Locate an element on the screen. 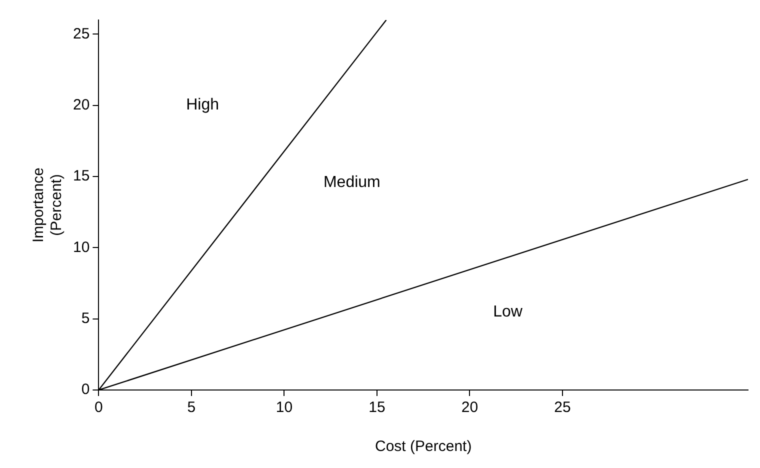 This screenshot has width=760, height=468. x-tick-label: 15 is located at coordinates (377, 407).